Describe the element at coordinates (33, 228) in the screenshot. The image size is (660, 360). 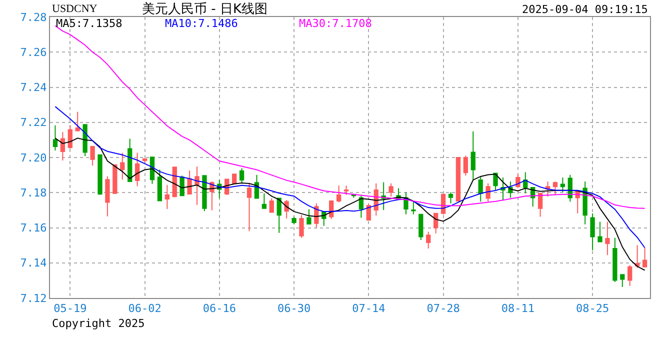
I see `y-tick-label: 7.16` at that location.